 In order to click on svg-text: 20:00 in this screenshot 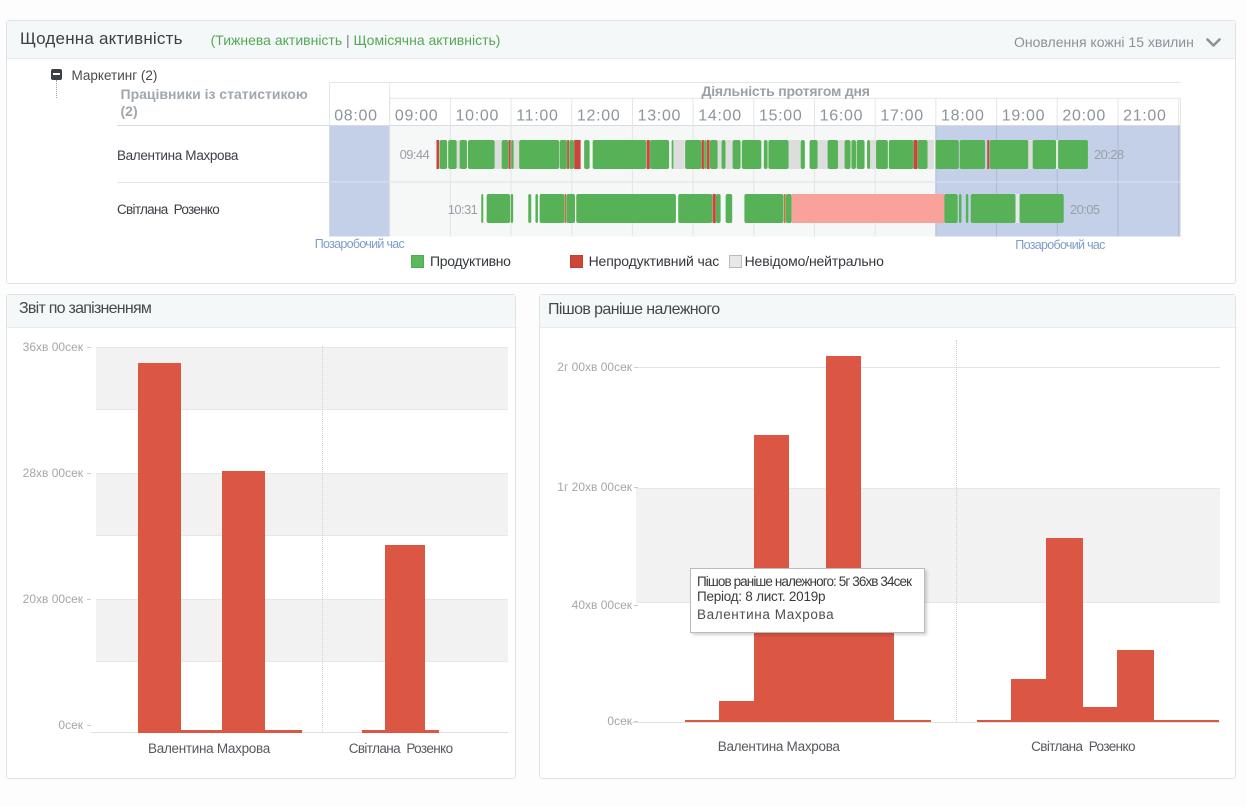, I will do `click(1085, 115)`.